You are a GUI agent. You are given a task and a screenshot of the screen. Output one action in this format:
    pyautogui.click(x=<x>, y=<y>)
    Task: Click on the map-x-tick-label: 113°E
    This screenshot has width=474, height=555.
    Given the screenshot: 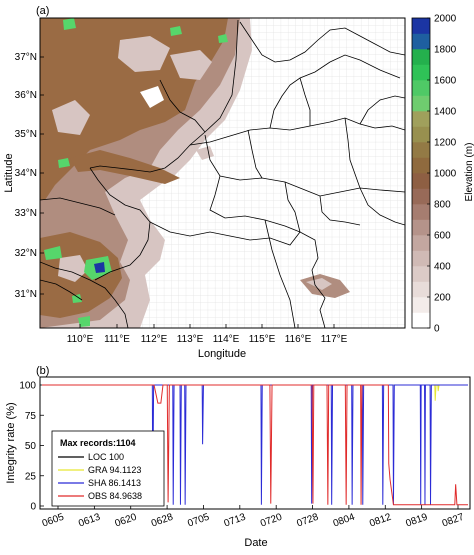 What is the action you would take?
    pyautogui.click(x=190, y=339)
    